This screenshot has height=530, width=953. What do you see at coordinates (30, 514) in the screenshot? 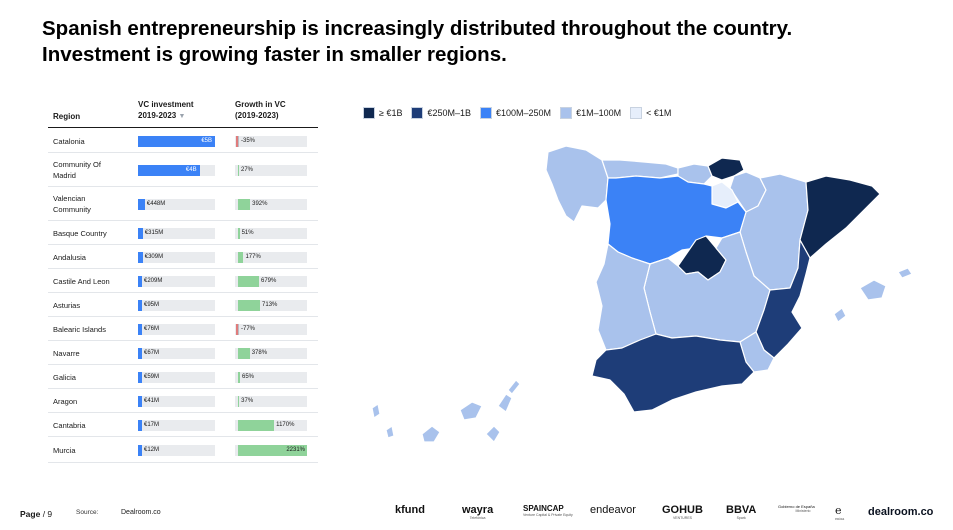
I see `page-label: Page` at bounding box center [30, 514].